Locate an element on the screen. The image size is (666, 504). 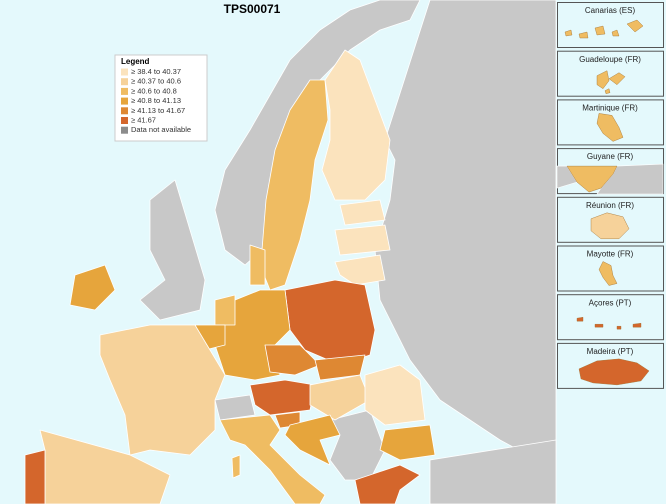
portugal is located at coordinates (35, 476).